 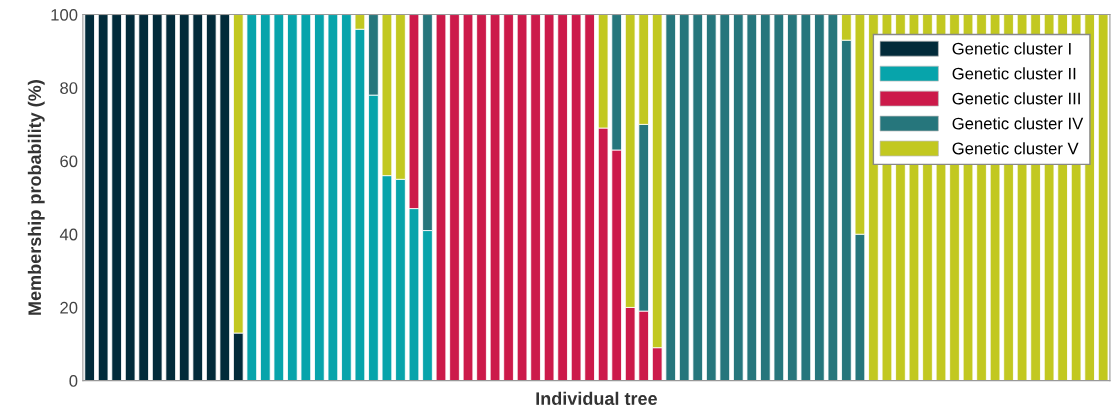 What do you see at coordinates (1014, 73) in the screenshot?
I see `legend-label: Genetic cluster II` at bounding box center [1014, 73].